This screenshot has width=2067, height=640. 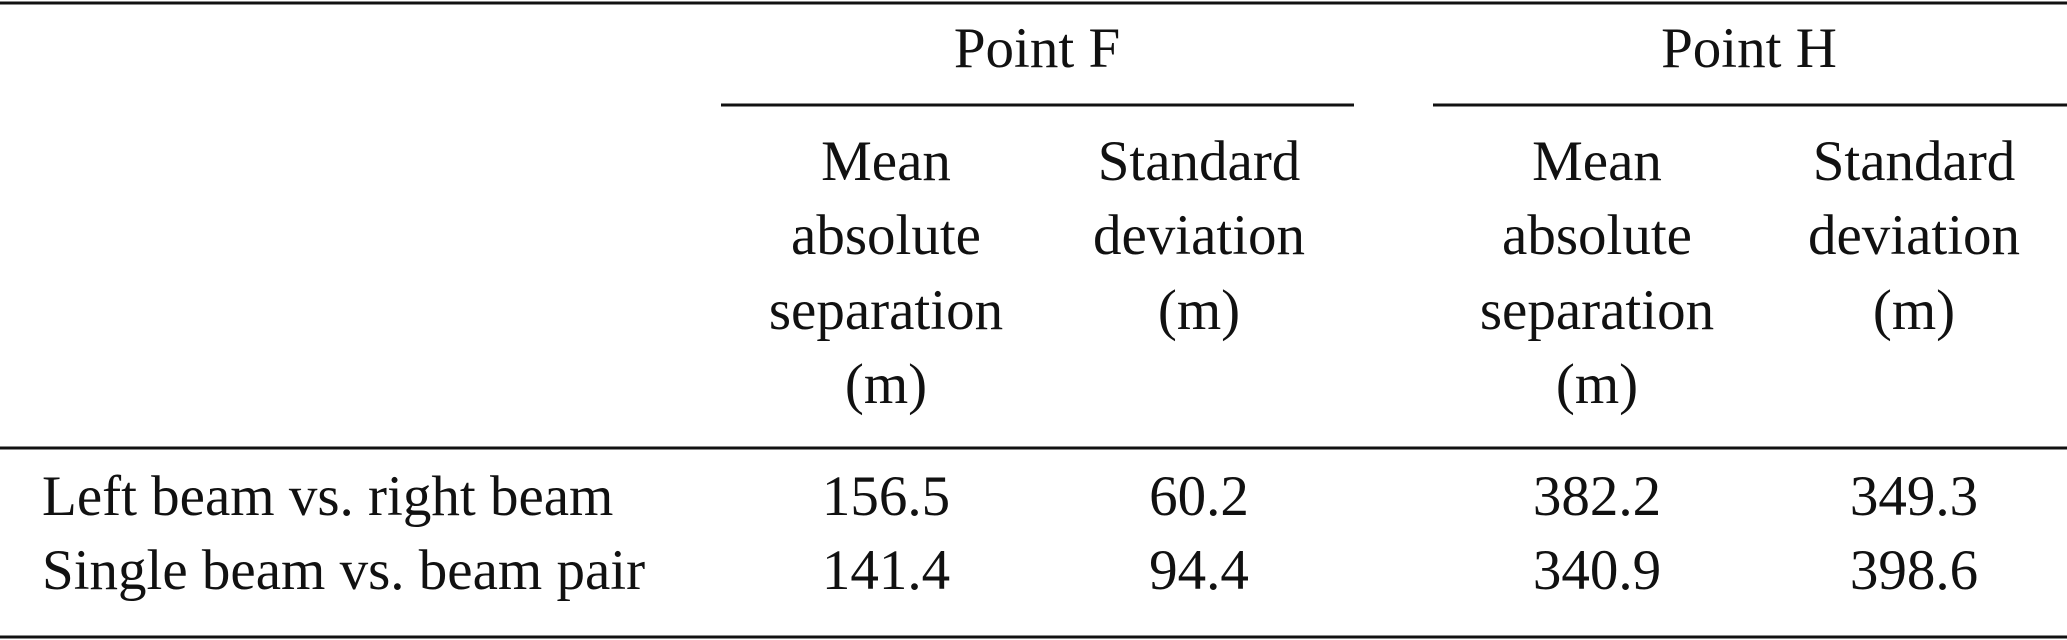 What do you see at coordinates (1037, 48) in the screenshot?
I see `group-header: Point F` at bounding box center [1037, 48].